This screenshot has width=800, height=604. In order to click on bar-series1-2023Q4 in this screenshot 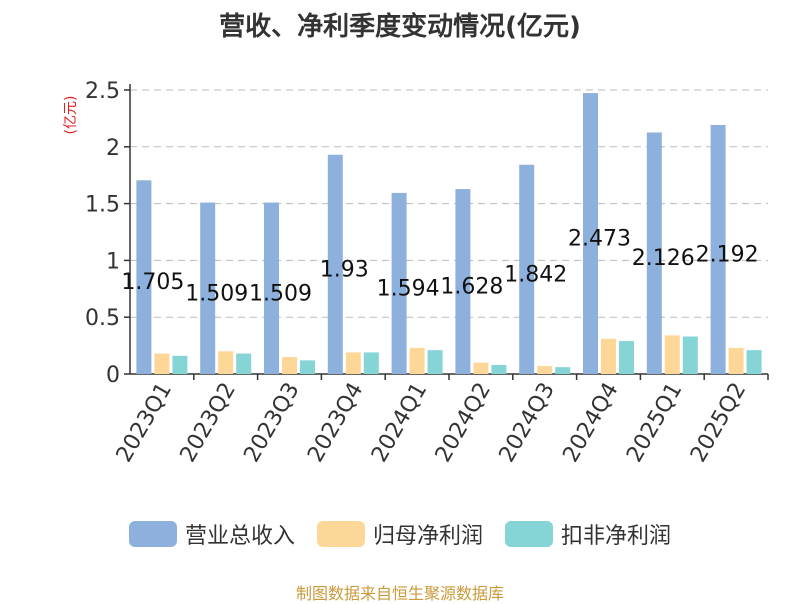, I will do `click(335, 264)`.